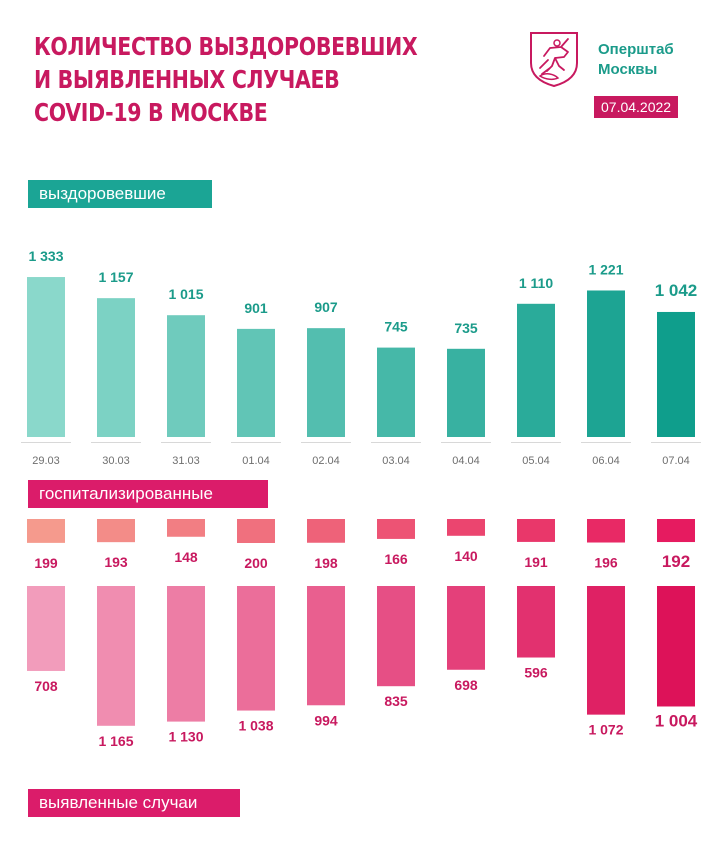  I want to click on cases-value-label: 1 038, so click(255, 726).